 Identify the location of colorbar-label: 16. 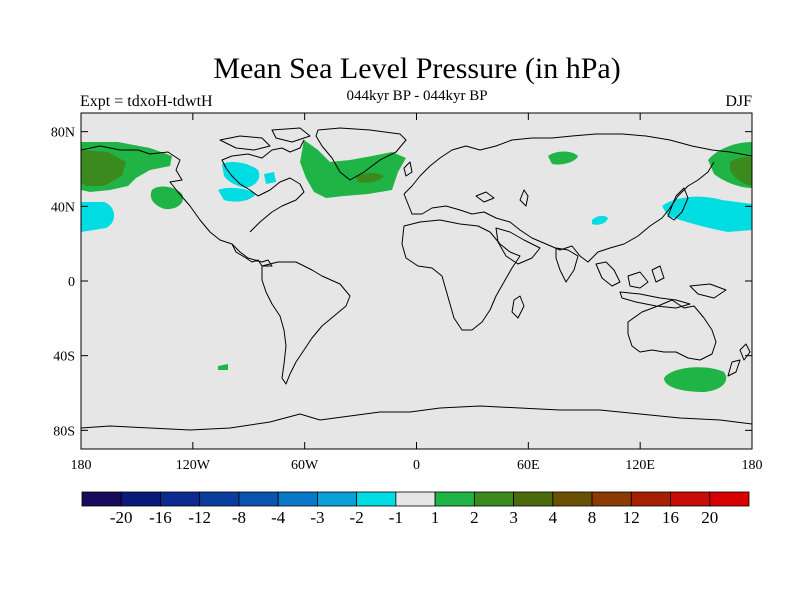
(670, 517).